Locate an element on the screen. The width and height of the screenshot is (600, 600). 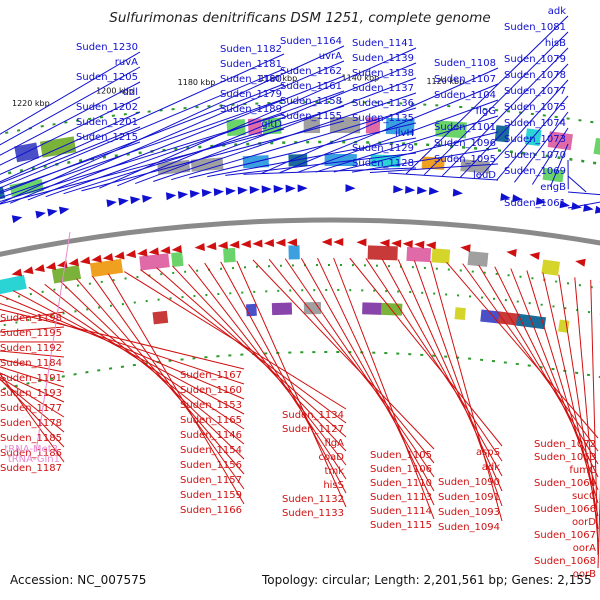
gene-label: Suden_1164 is located at coordinates (311, 41).